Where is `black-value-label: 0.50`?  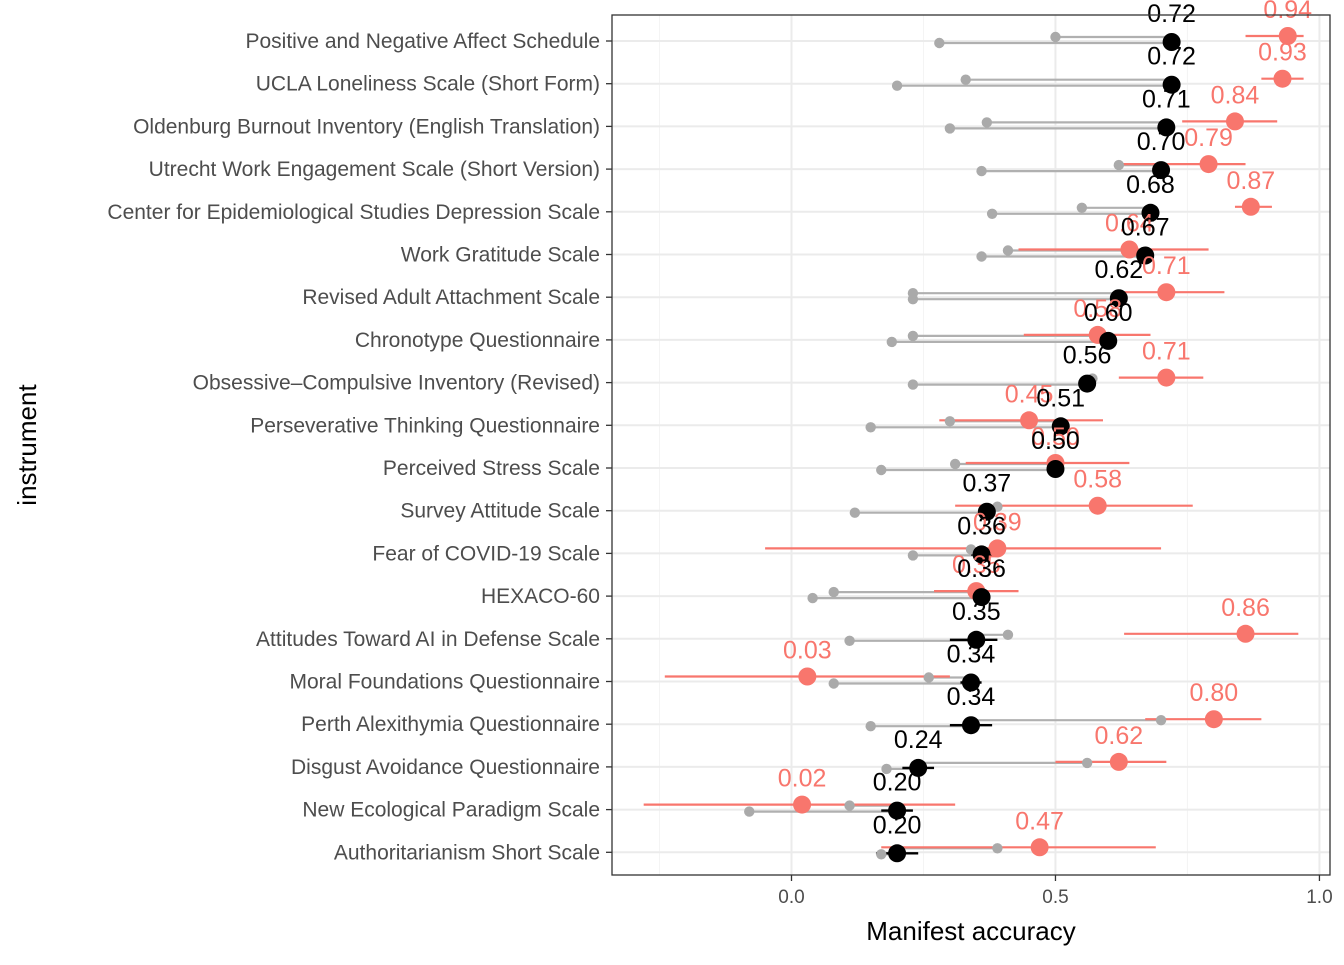 black-value-label: 0.50 is located at coordinates (1055, 441).